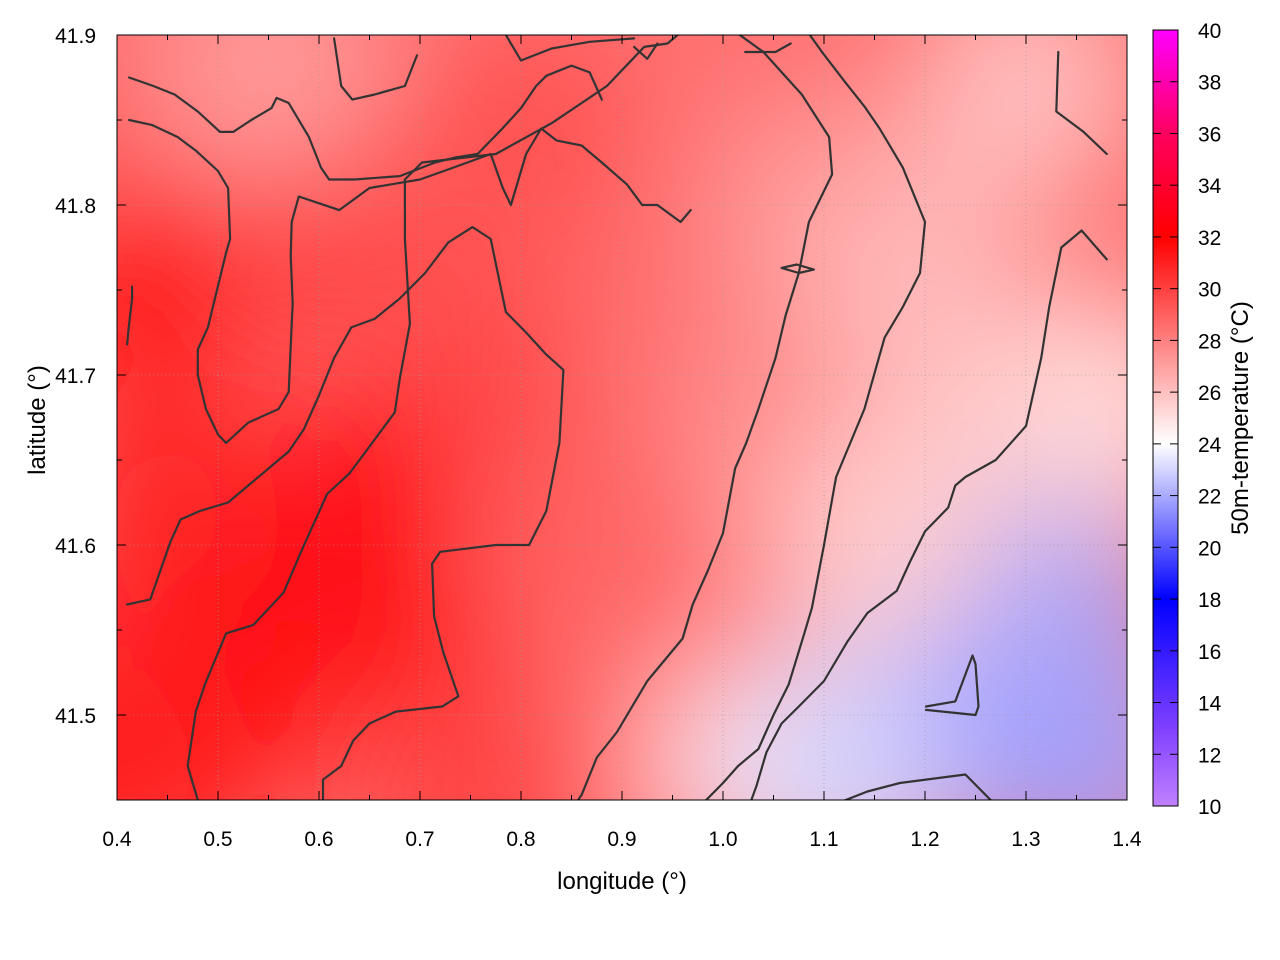 The width and height of the screenshot is (1280, 960). What do you see at coordinates (1209, 341) in the screenshot?
I see `colorbar-tick-label: 28` at bounding box center [1209, 341].